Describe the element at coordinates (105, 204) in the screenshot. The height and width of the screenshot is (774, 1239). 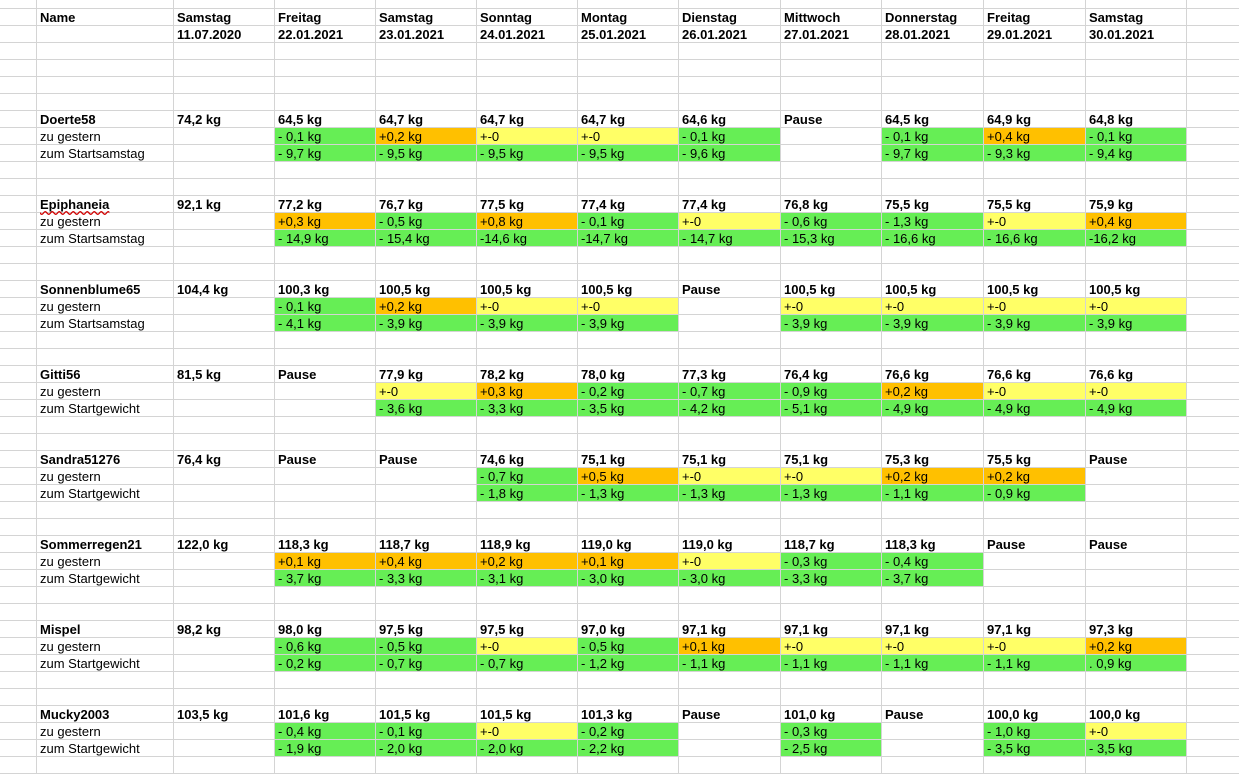
I see `person-name-cell: Epiphaneia` at that location.